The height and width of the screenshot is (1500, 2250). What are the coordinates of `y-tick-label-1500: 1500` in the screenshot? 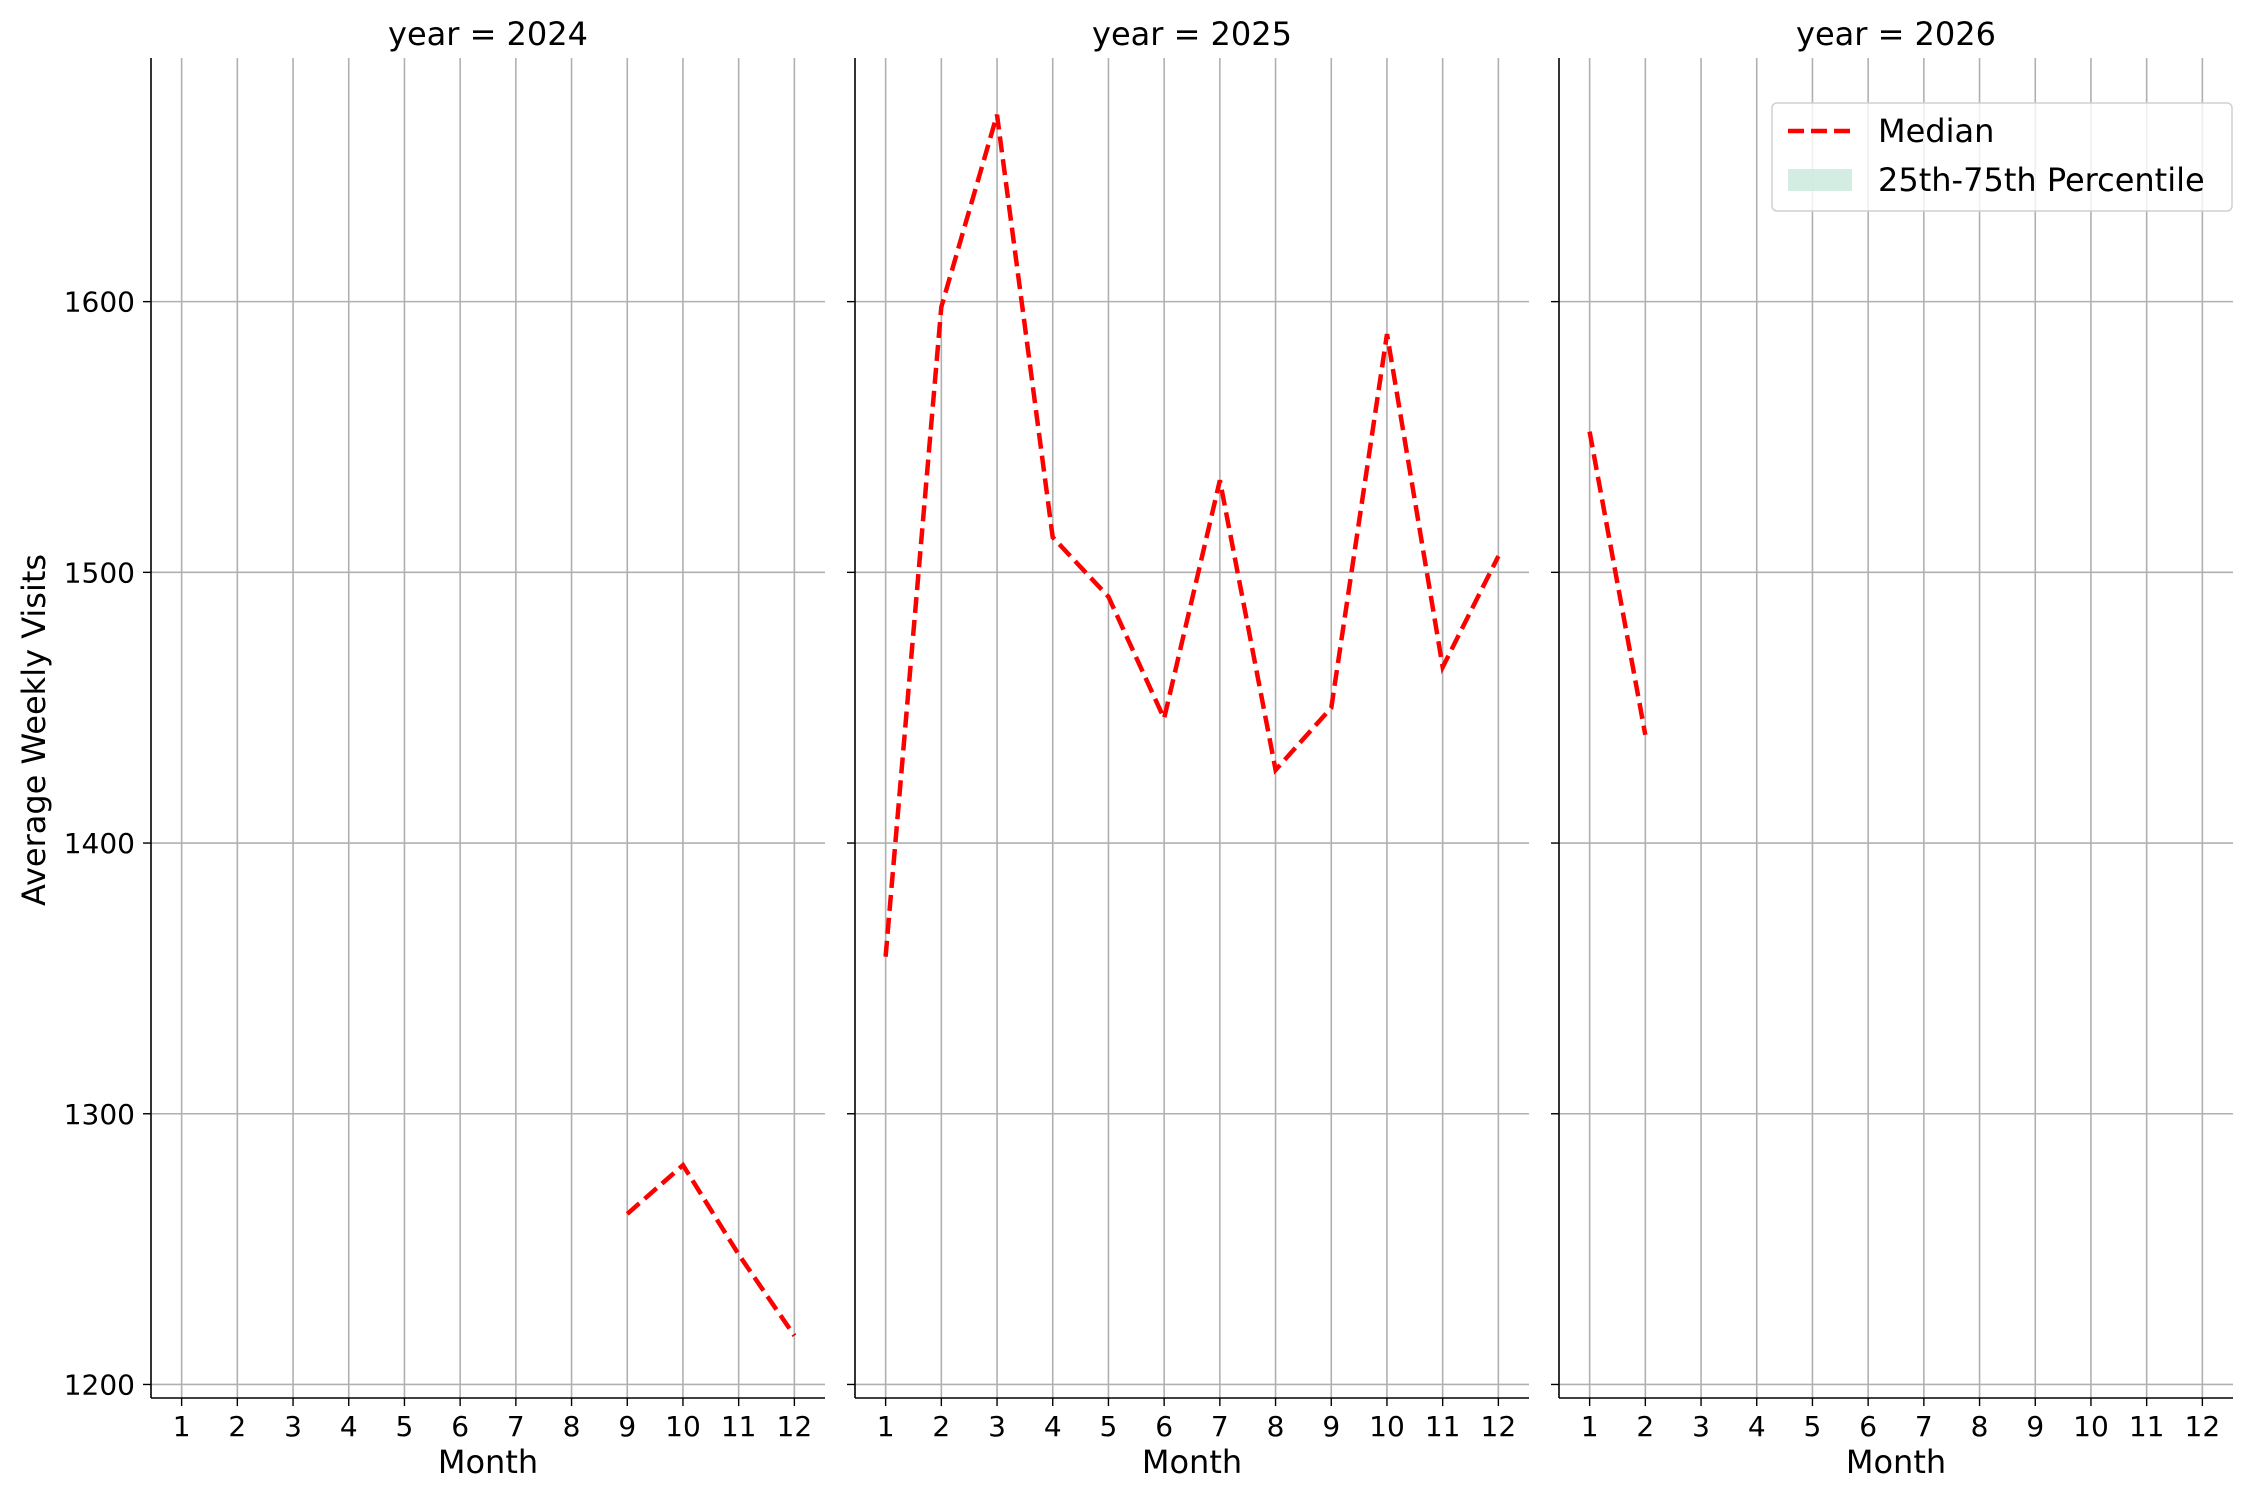 It's located at (99, 572).